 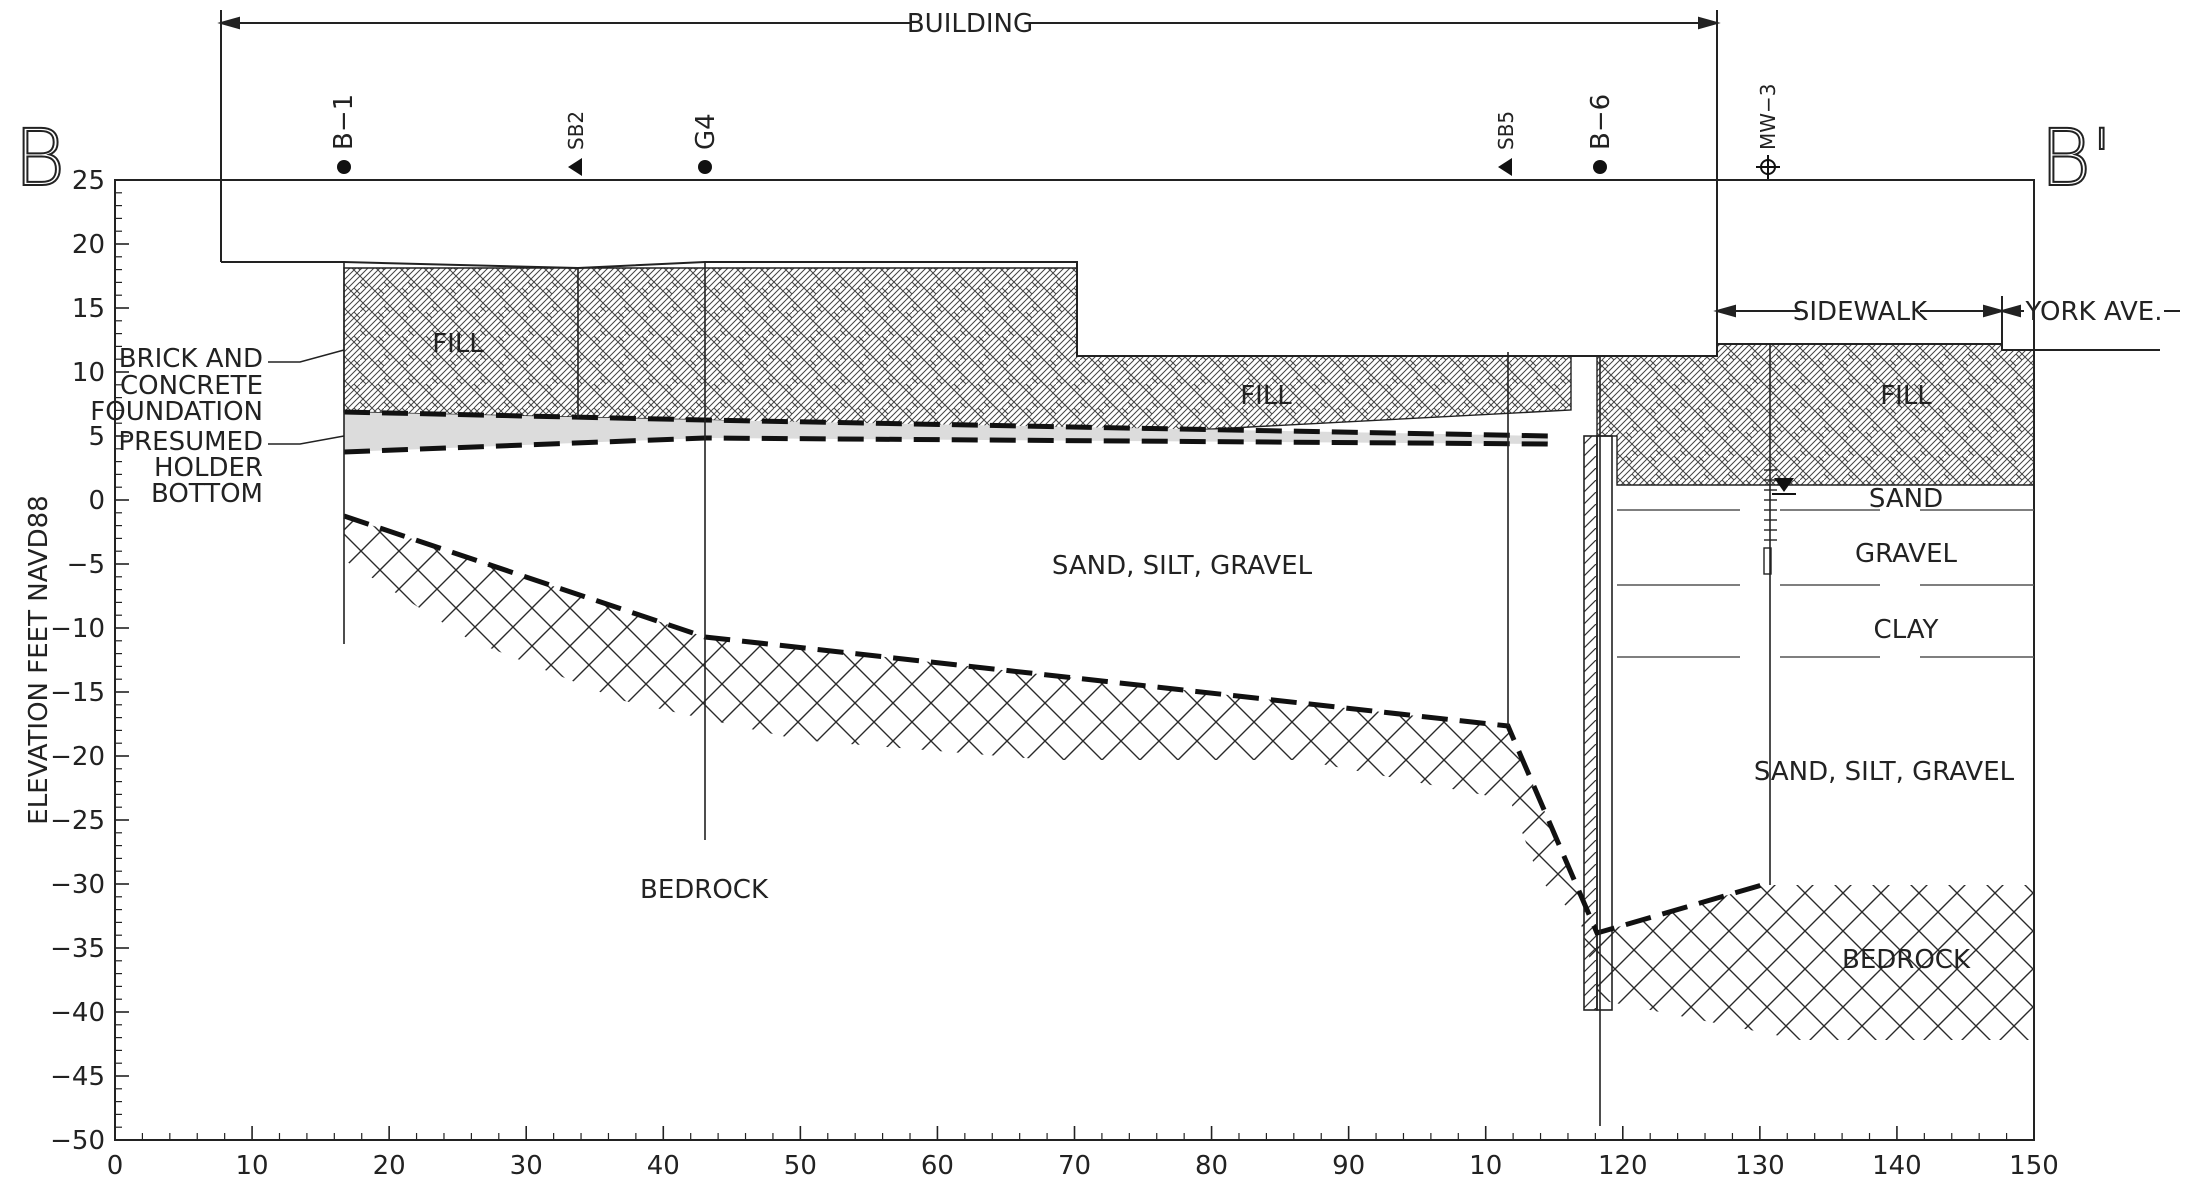 I want to click on fill-zone-right, so click(x=1815, y=414).